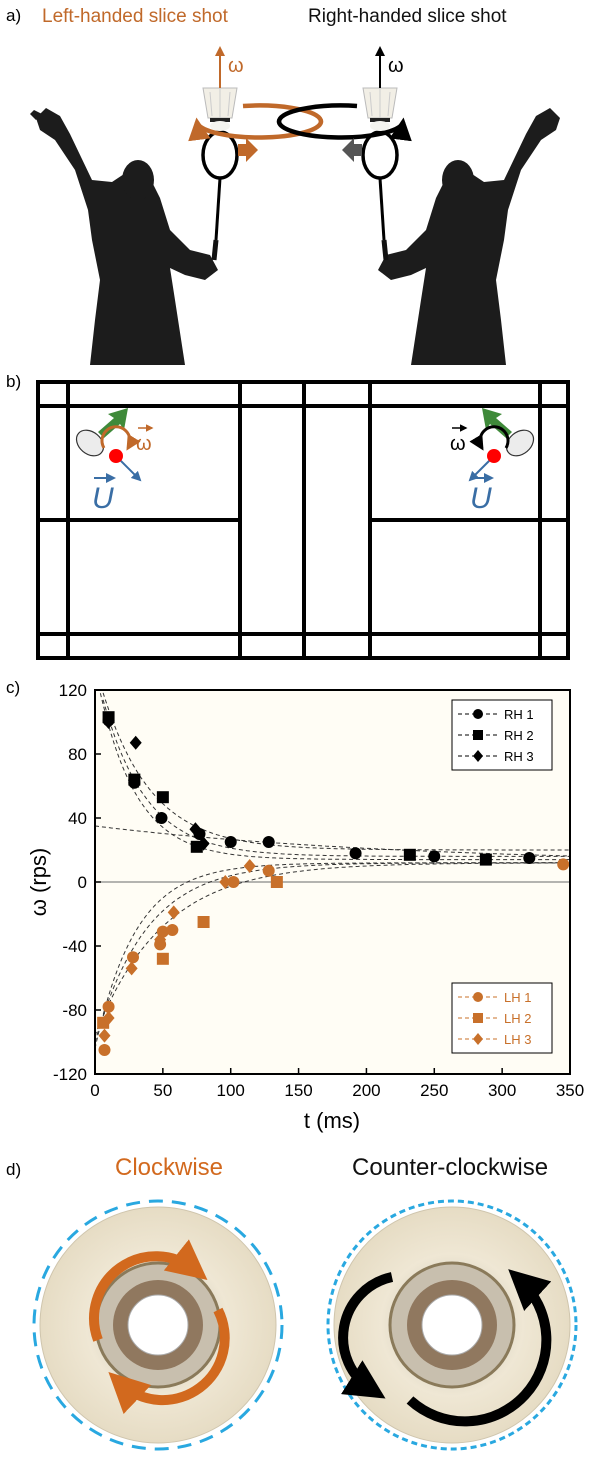  I want to click on legend-box, so click(502, 735).